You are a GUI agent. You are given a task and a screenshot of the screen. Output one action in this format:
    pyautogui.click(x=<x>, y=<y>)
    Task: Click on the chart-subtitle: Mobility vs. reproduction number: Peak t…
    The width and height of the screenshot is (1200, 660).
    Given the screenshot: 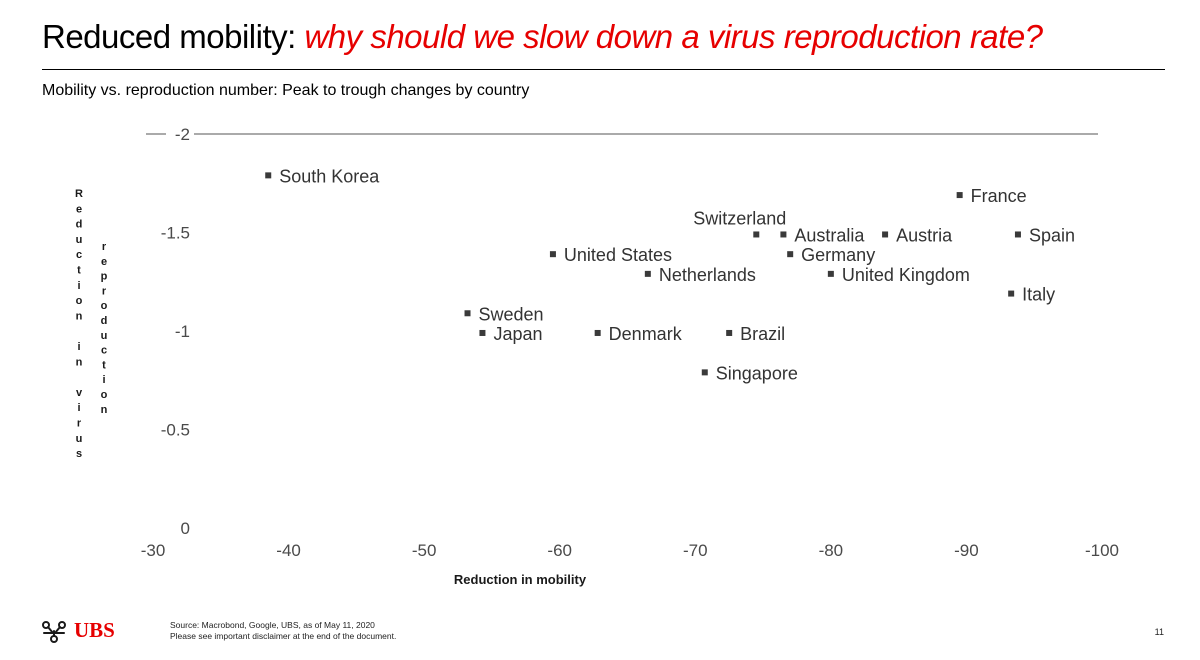 What is the action you would take?
    pyautogui.click(x=286, y=90)
    